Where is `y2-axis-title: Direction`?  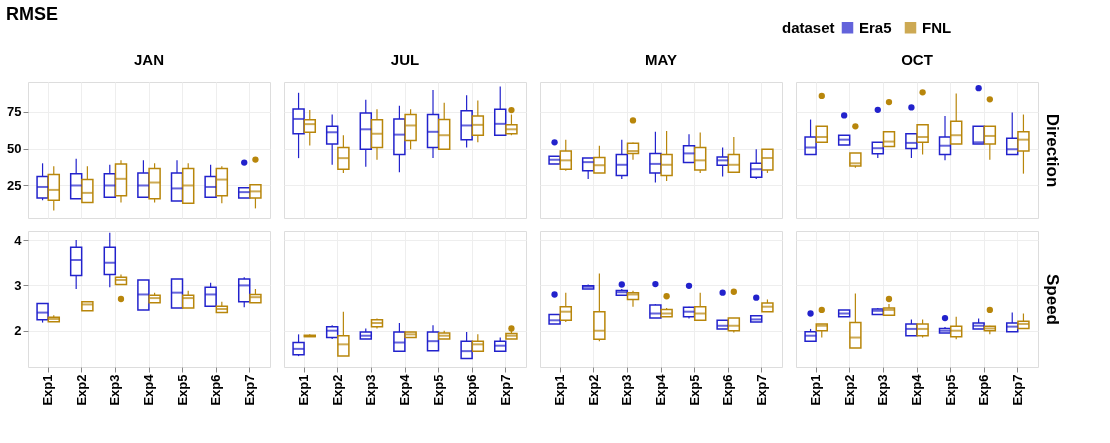 y2-axis-title: Direction is located at coordinates (1052, 150).